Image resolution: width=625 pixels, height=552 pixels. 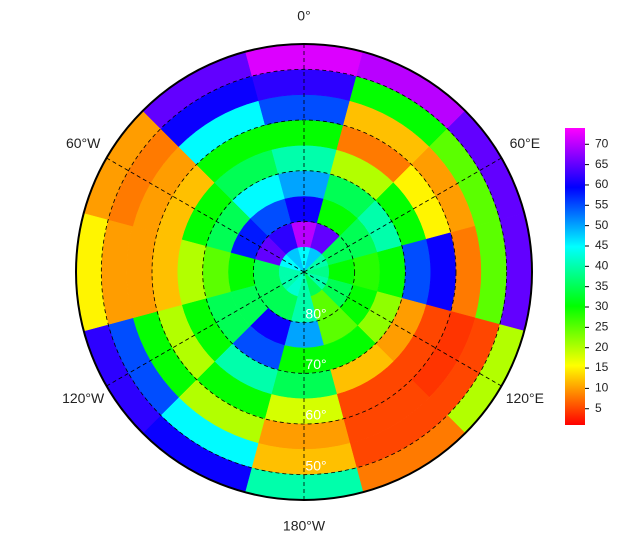 What do you see at coordinates (602, 204) in the screenshot?
I see `colorbar-label: 55` at bounding box center [602, 204].